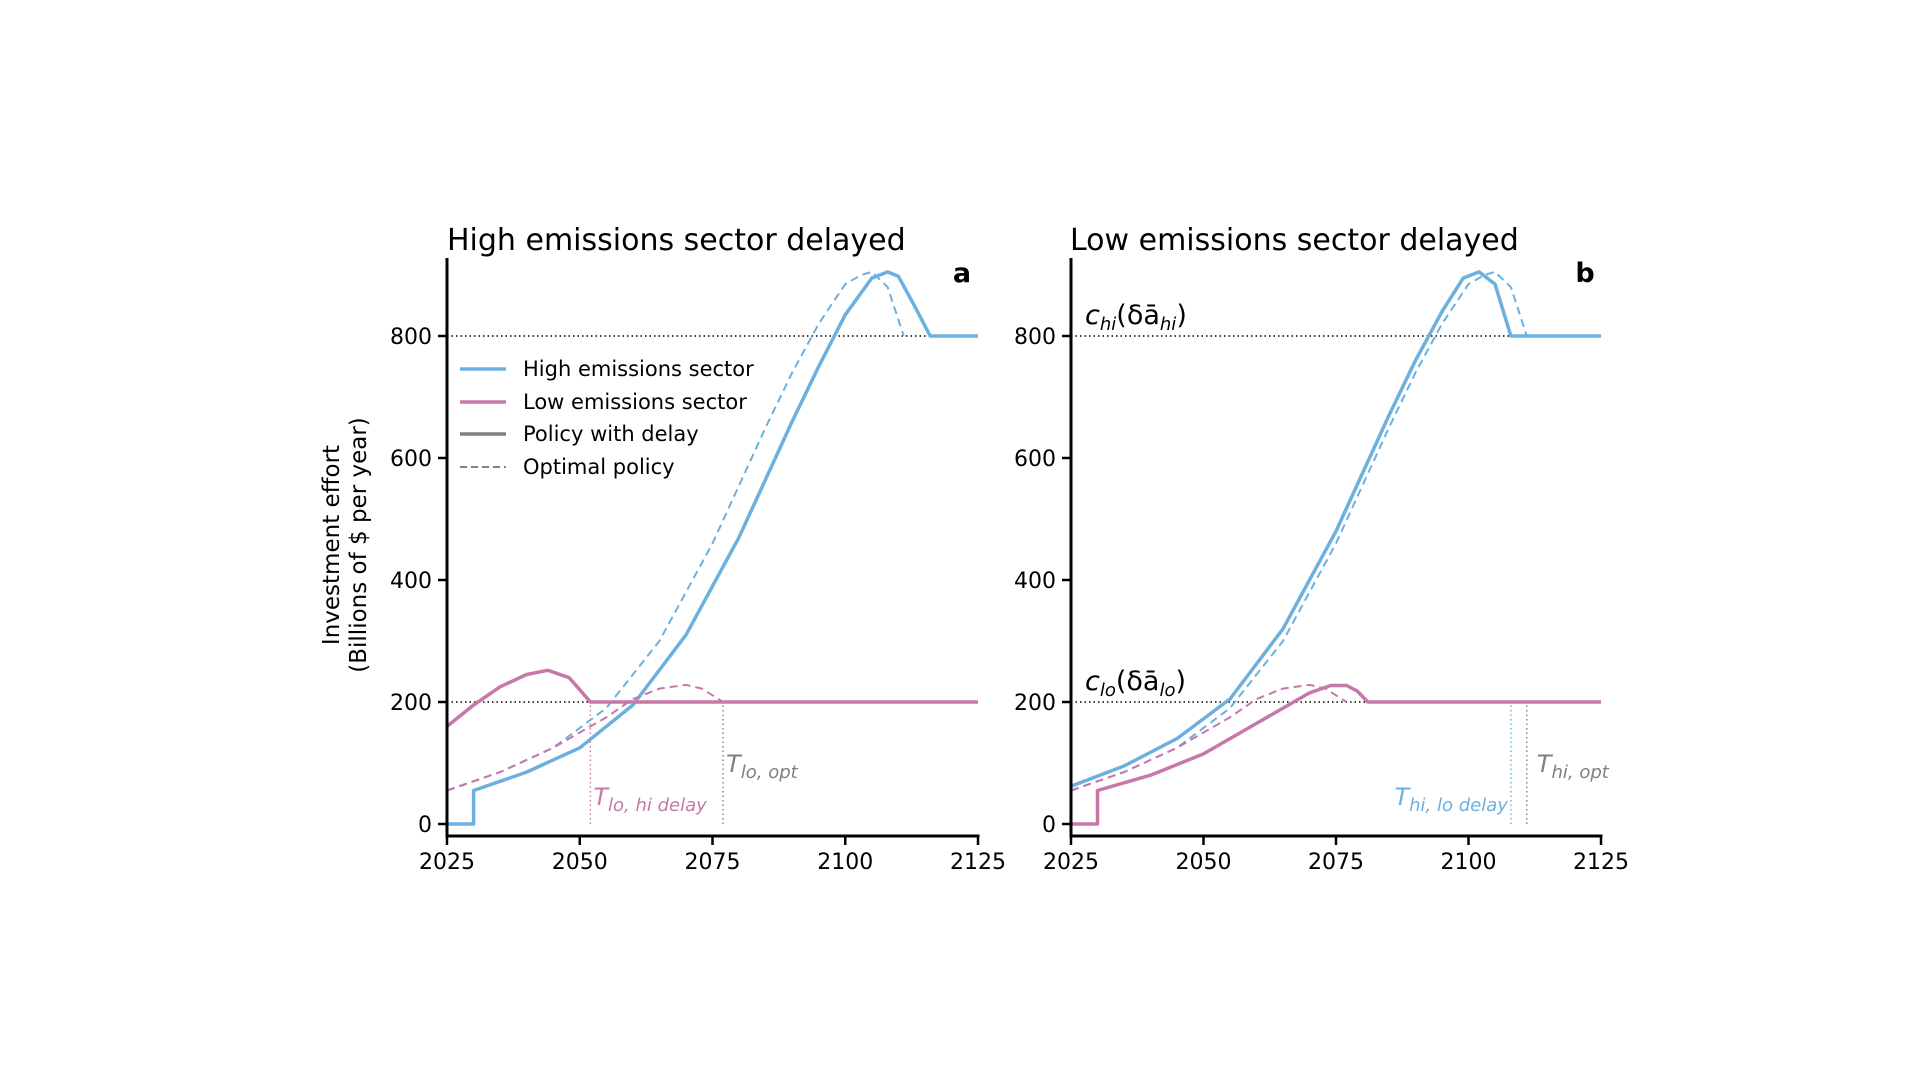  I want to click on panel-a-series-low-delay, so click(711, 698).